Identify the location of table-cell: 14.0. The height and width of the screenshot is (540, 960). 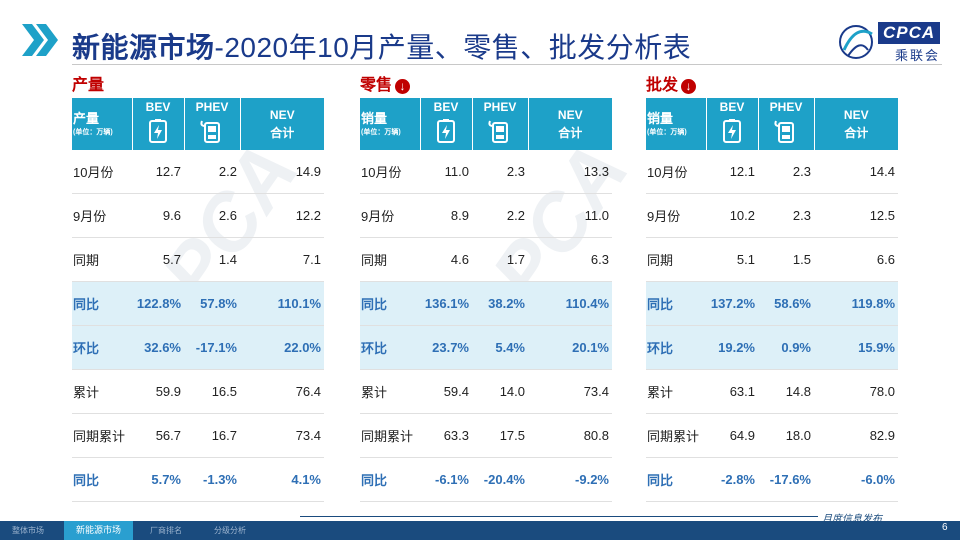
(500, 391).